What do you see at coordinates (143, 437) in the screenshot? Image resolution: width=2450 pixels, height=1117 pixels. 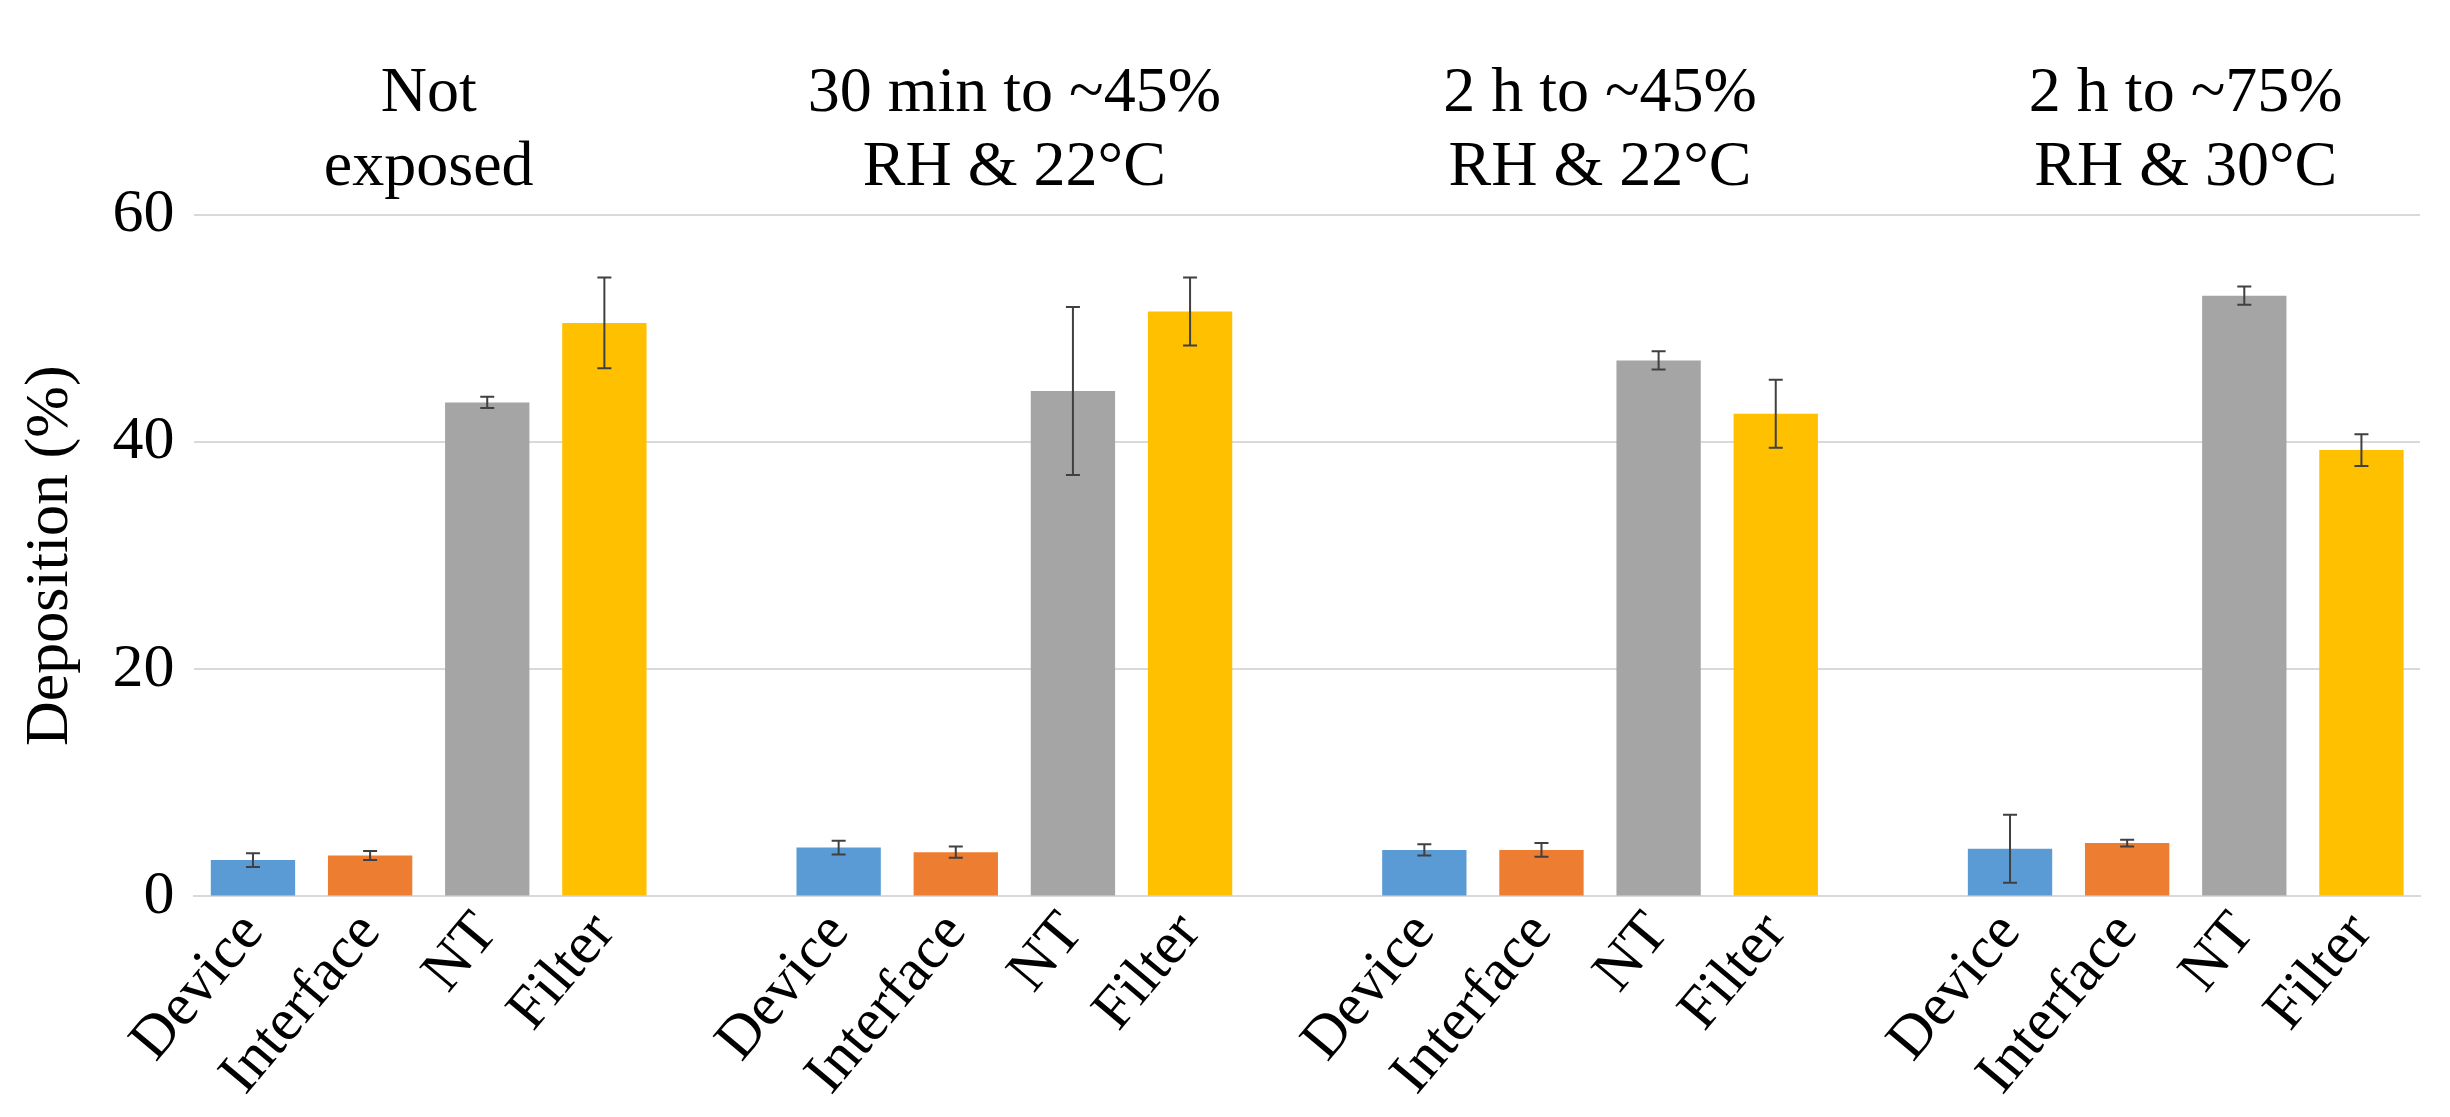 I see `y-tick-label: 40` at bounding box center [143, 437].